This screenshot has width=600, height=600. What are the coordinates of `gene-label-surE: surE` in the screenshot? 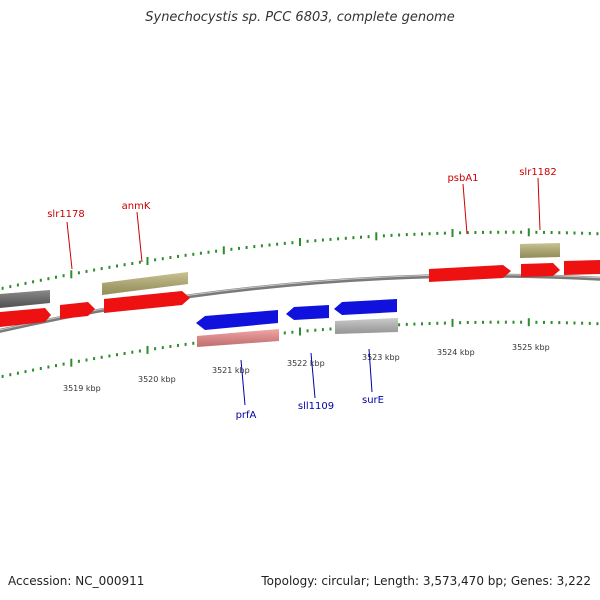 It's located at (373, 400).